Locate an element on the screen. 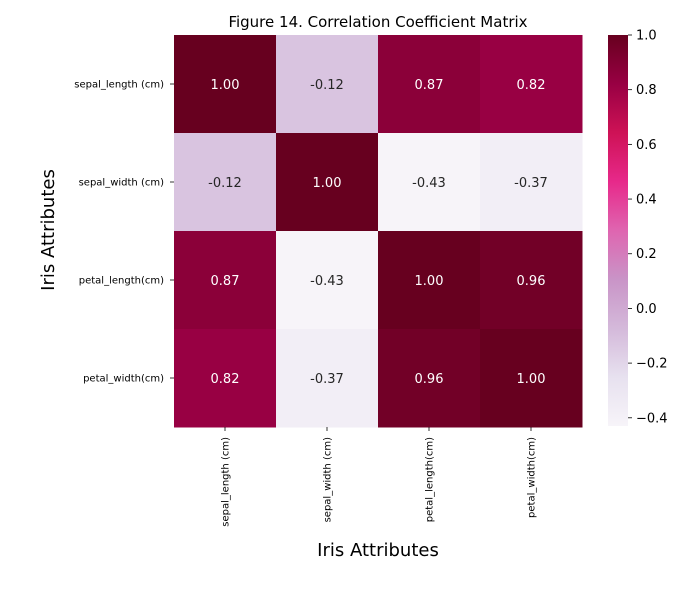 The height and width of the screenshot is (600, 700). x-tick-label: sepal_length (cm) is located at coordinates (226, 482).